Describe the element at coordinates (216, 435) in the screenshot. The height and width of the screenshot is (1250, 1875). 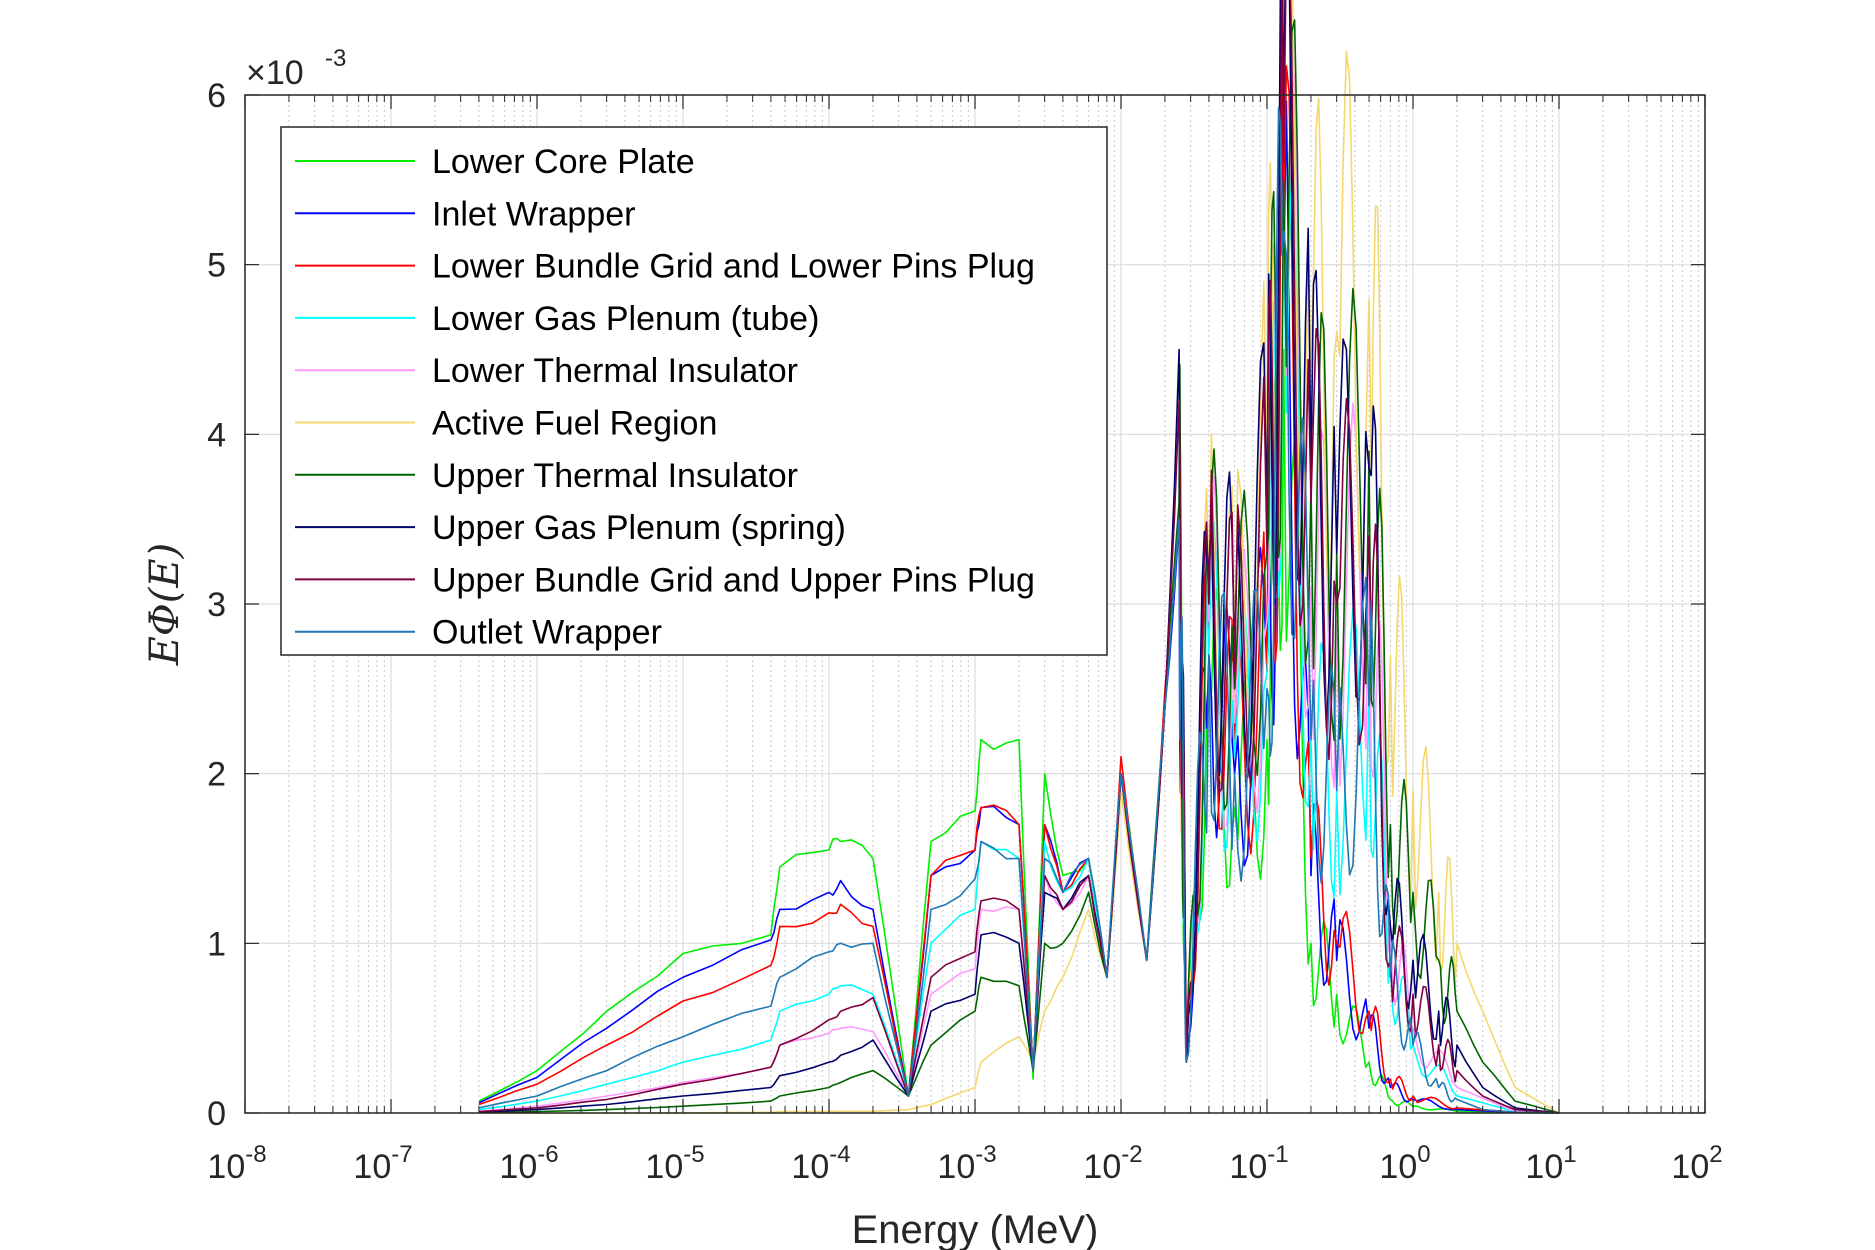
I see `y-tick-label: 4` at that location.